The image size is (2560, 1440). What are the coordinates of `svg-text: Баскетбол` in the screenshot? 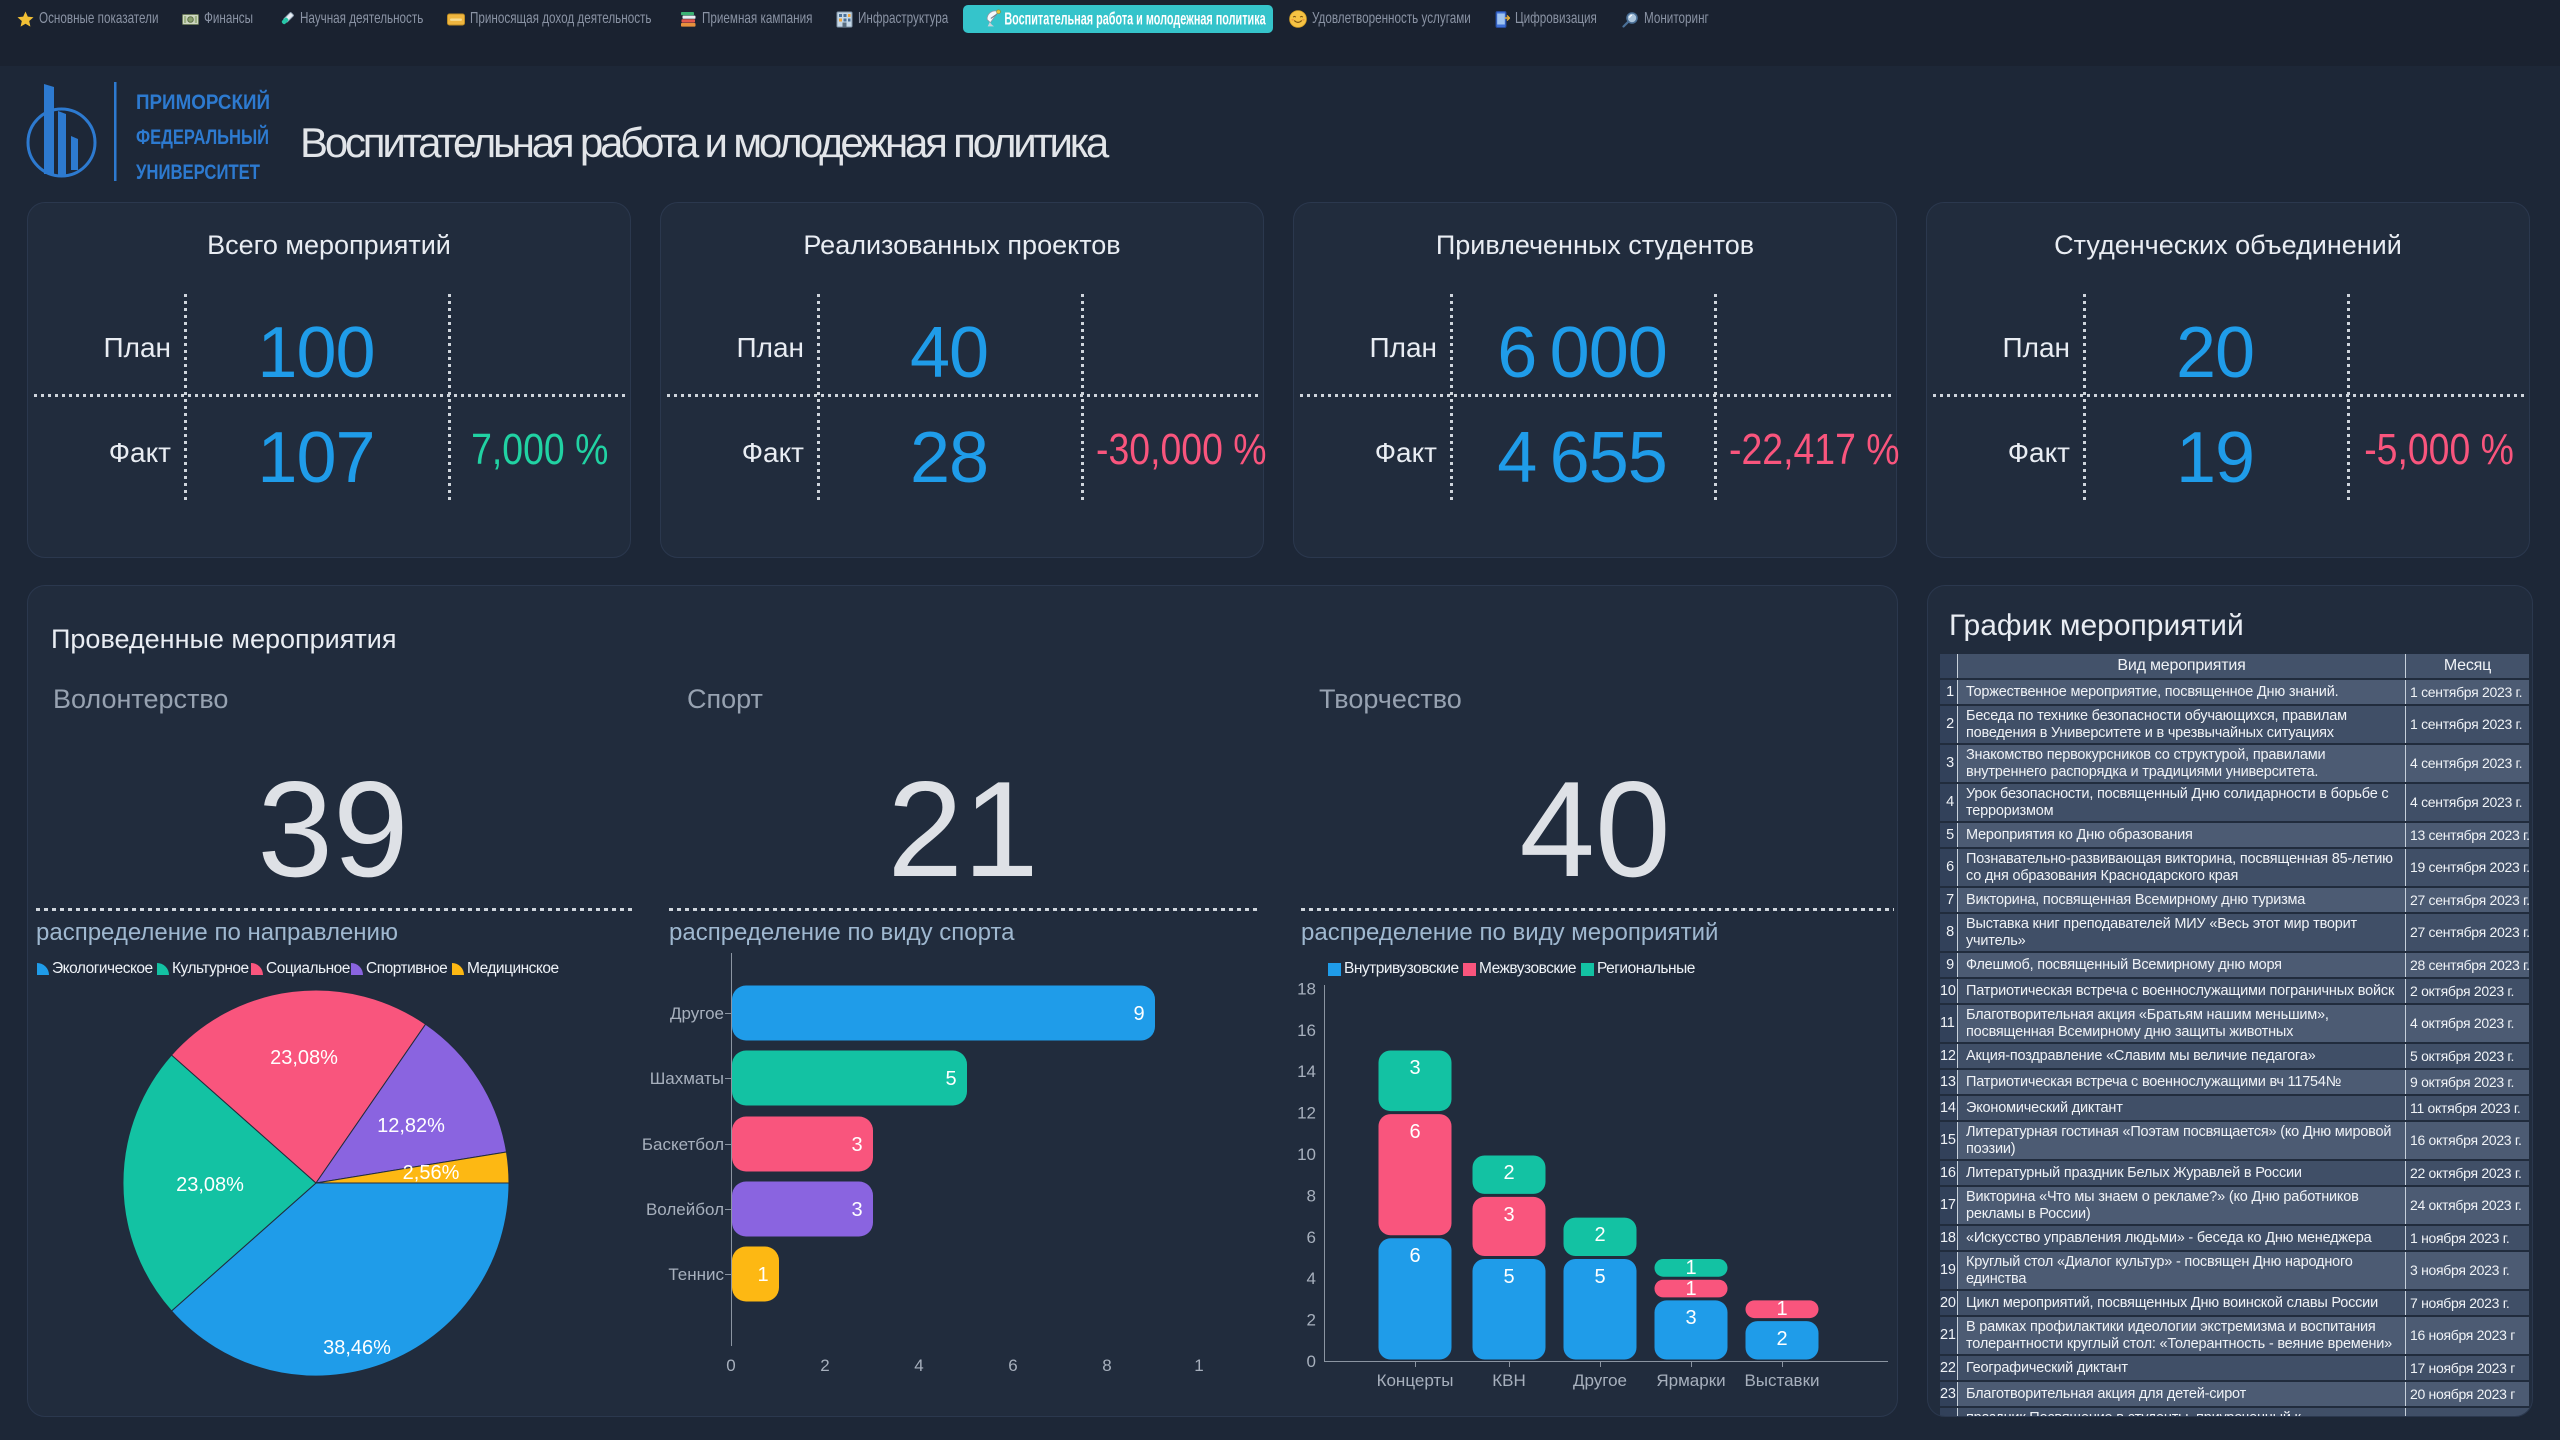 It's located at (683, 1144).